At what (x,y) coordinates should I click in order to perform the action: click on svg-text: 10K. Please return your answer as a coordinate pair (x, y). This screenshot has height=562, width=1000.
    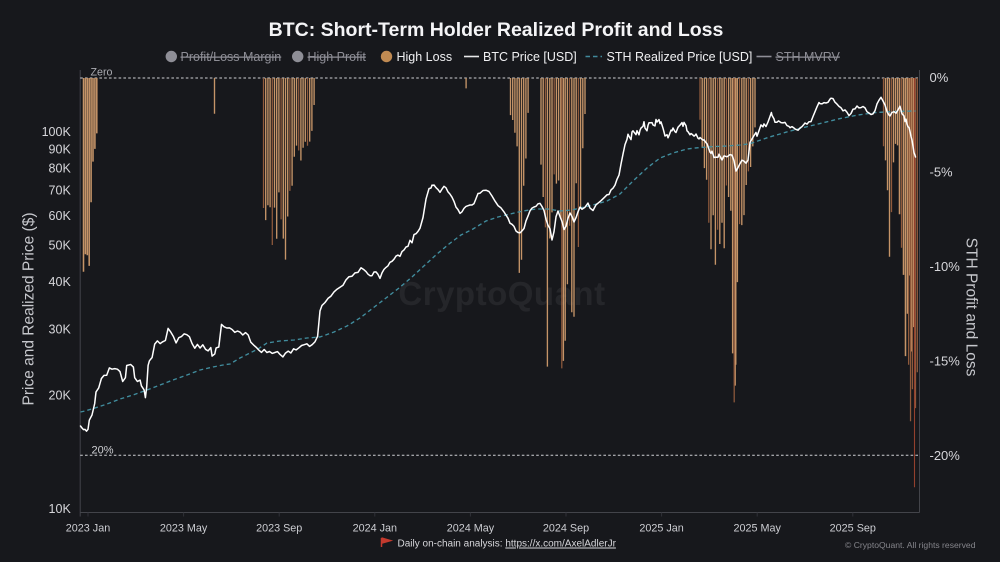
    Looking at the image, I should click on (60, 509).